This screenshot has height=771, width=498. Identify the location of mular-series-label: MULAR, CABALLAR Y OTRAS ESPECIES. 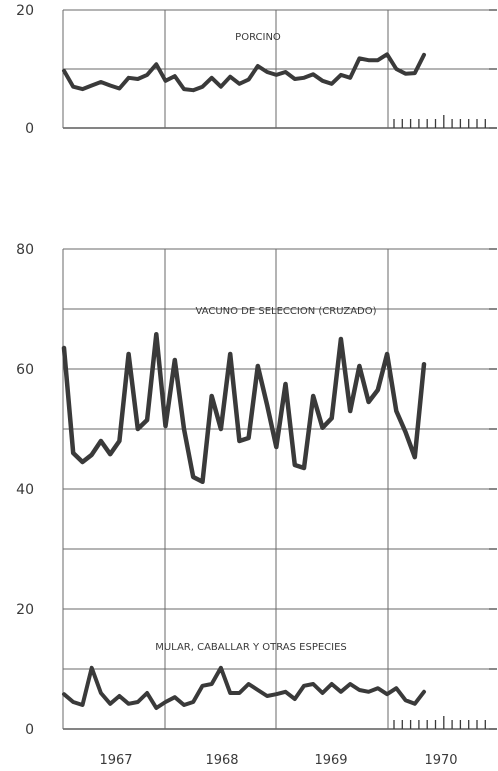
(251, 647).